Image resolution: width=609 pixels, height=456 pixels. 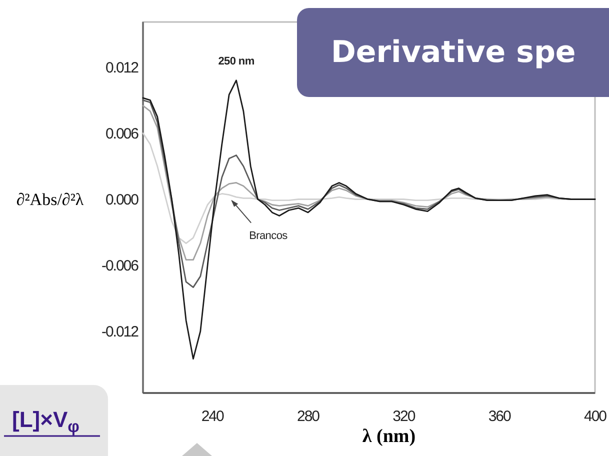 What do you see at coordinates (268, 236) in the screenshot?
I see `annotation: Brancos` at bounding box center [268, 236].